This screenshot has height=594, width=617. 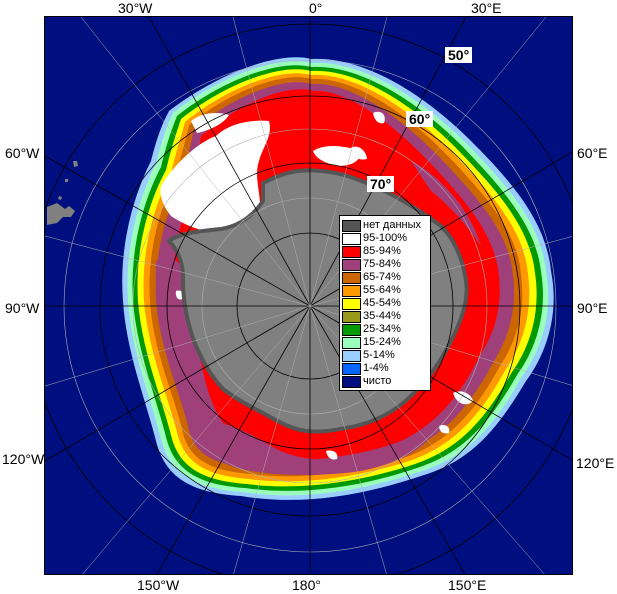 I want to click on legend-item: 15-24%, so click(x=385, y=342).